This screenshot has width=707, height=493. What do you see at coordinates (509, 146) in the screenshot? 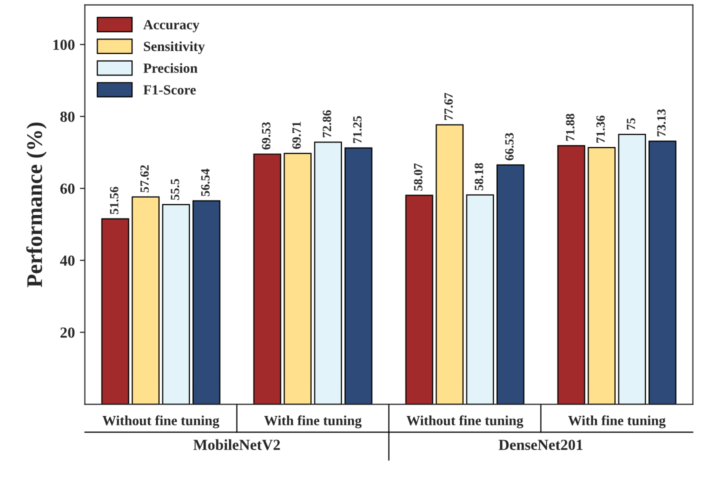
I see `data-label: 66.53` at bounding box center [509, 146].